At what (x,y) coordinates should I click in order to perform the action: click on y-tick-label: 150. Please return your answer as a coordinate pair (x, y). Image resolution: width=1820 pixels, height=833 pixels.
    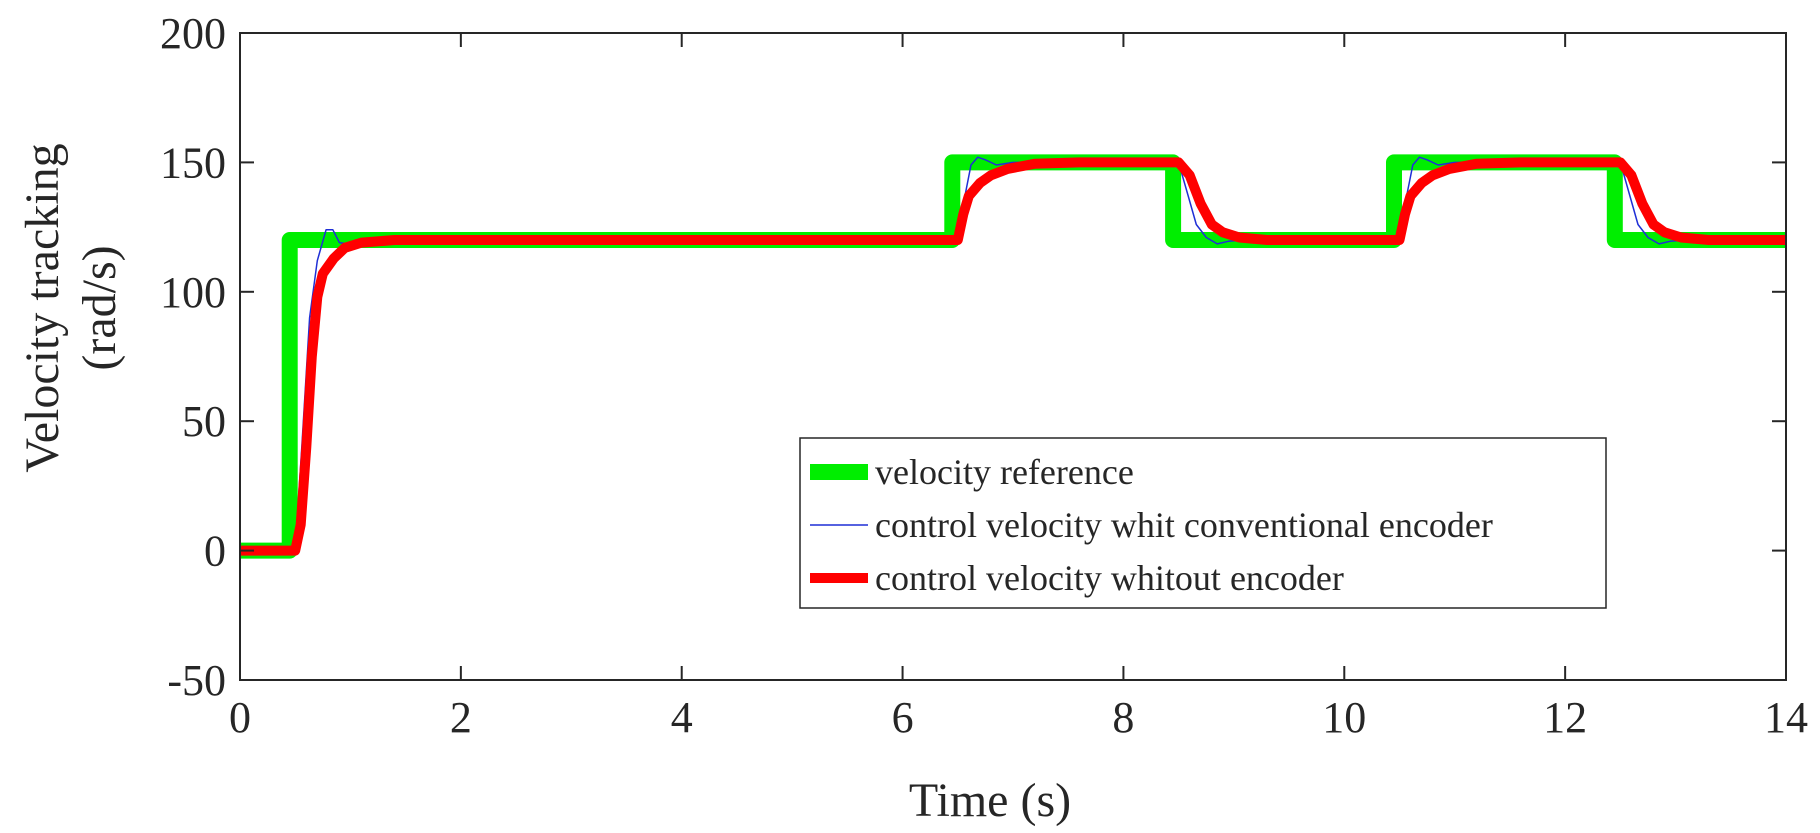
    Looking at the image, I should click on (193, 162).